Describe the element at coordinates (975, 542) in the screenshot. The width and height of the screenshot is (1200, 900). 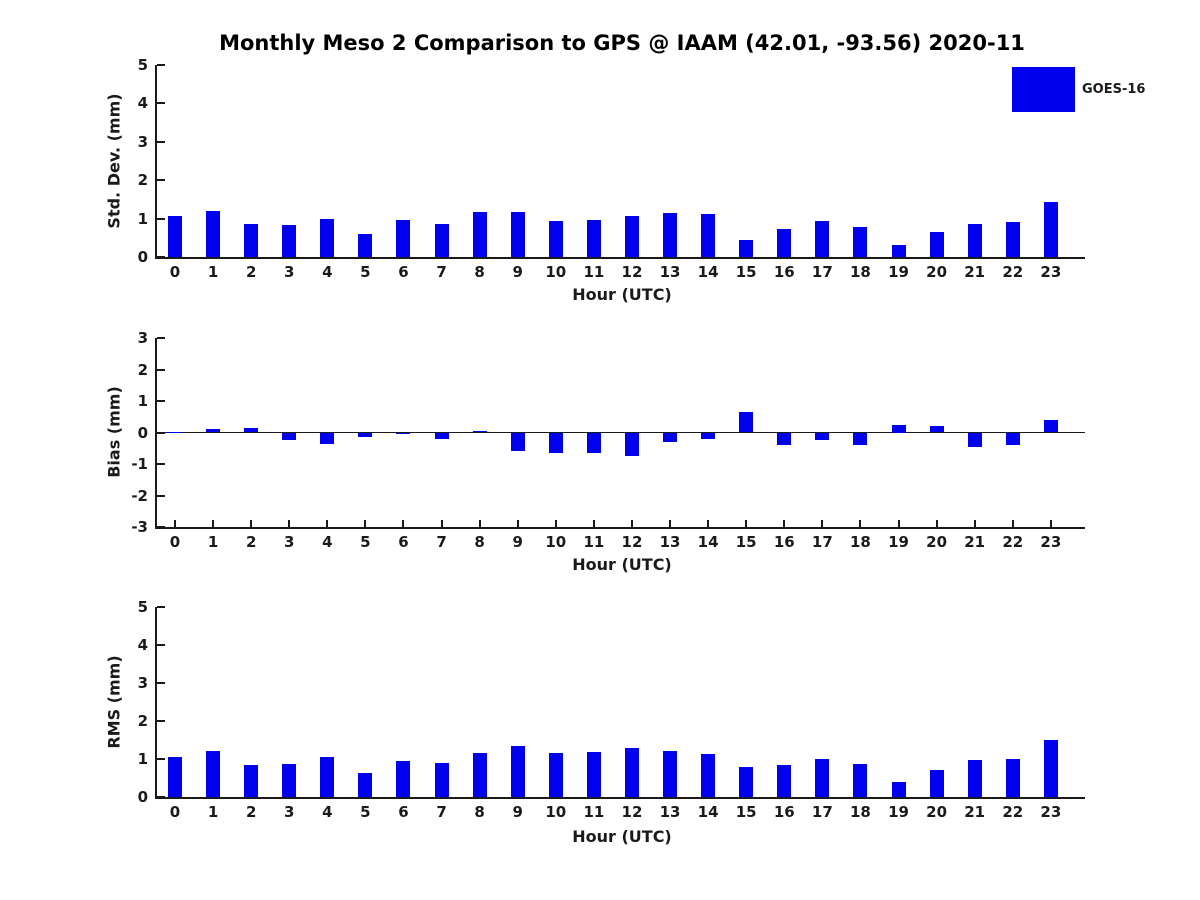
I see `x-tick-label: 21` at that location.